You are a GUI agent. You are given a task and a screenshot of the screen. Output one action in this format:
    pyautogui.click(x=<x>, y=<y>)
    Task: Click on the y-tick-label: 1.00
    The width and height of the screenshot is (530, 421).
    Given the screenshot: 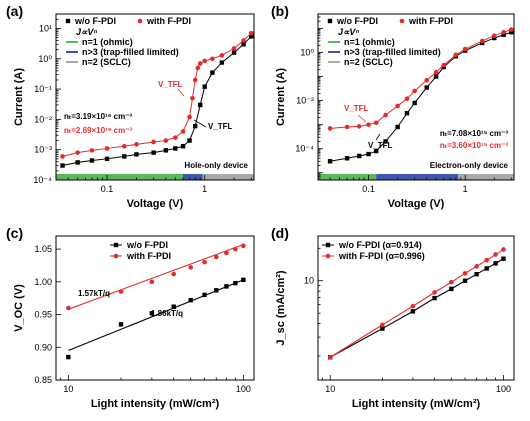 What is the action you would take?
    pyautogui.click(x=43, y=282)
    